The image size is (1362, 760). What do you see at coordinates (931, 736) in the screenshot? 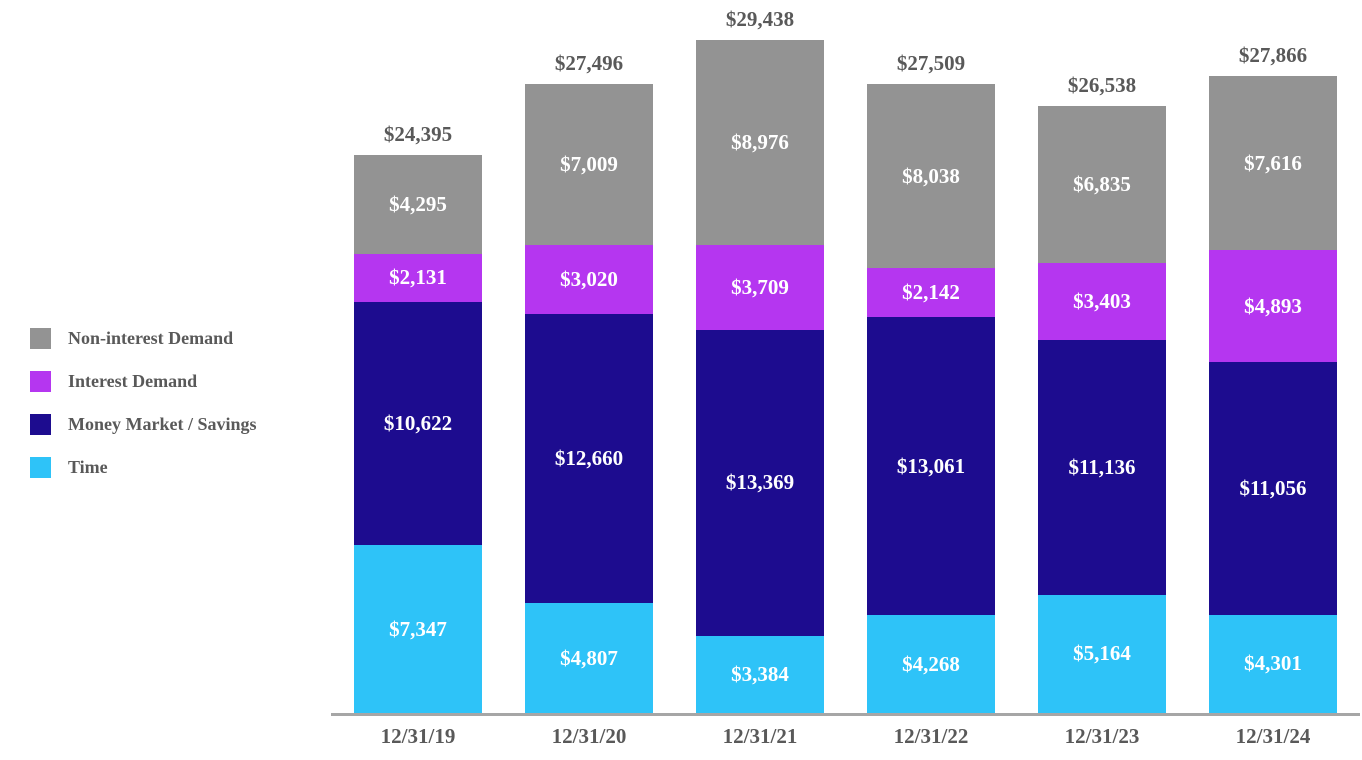
I see `x-axis-label: 12/31/22` at bounding box center [931, 736].